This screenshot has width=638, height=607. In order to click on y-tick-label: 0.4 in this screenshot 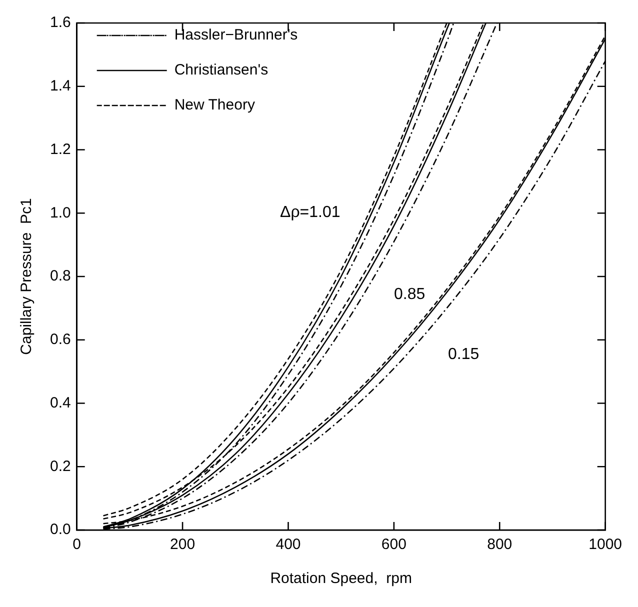, I will do `click(60, 403)`.